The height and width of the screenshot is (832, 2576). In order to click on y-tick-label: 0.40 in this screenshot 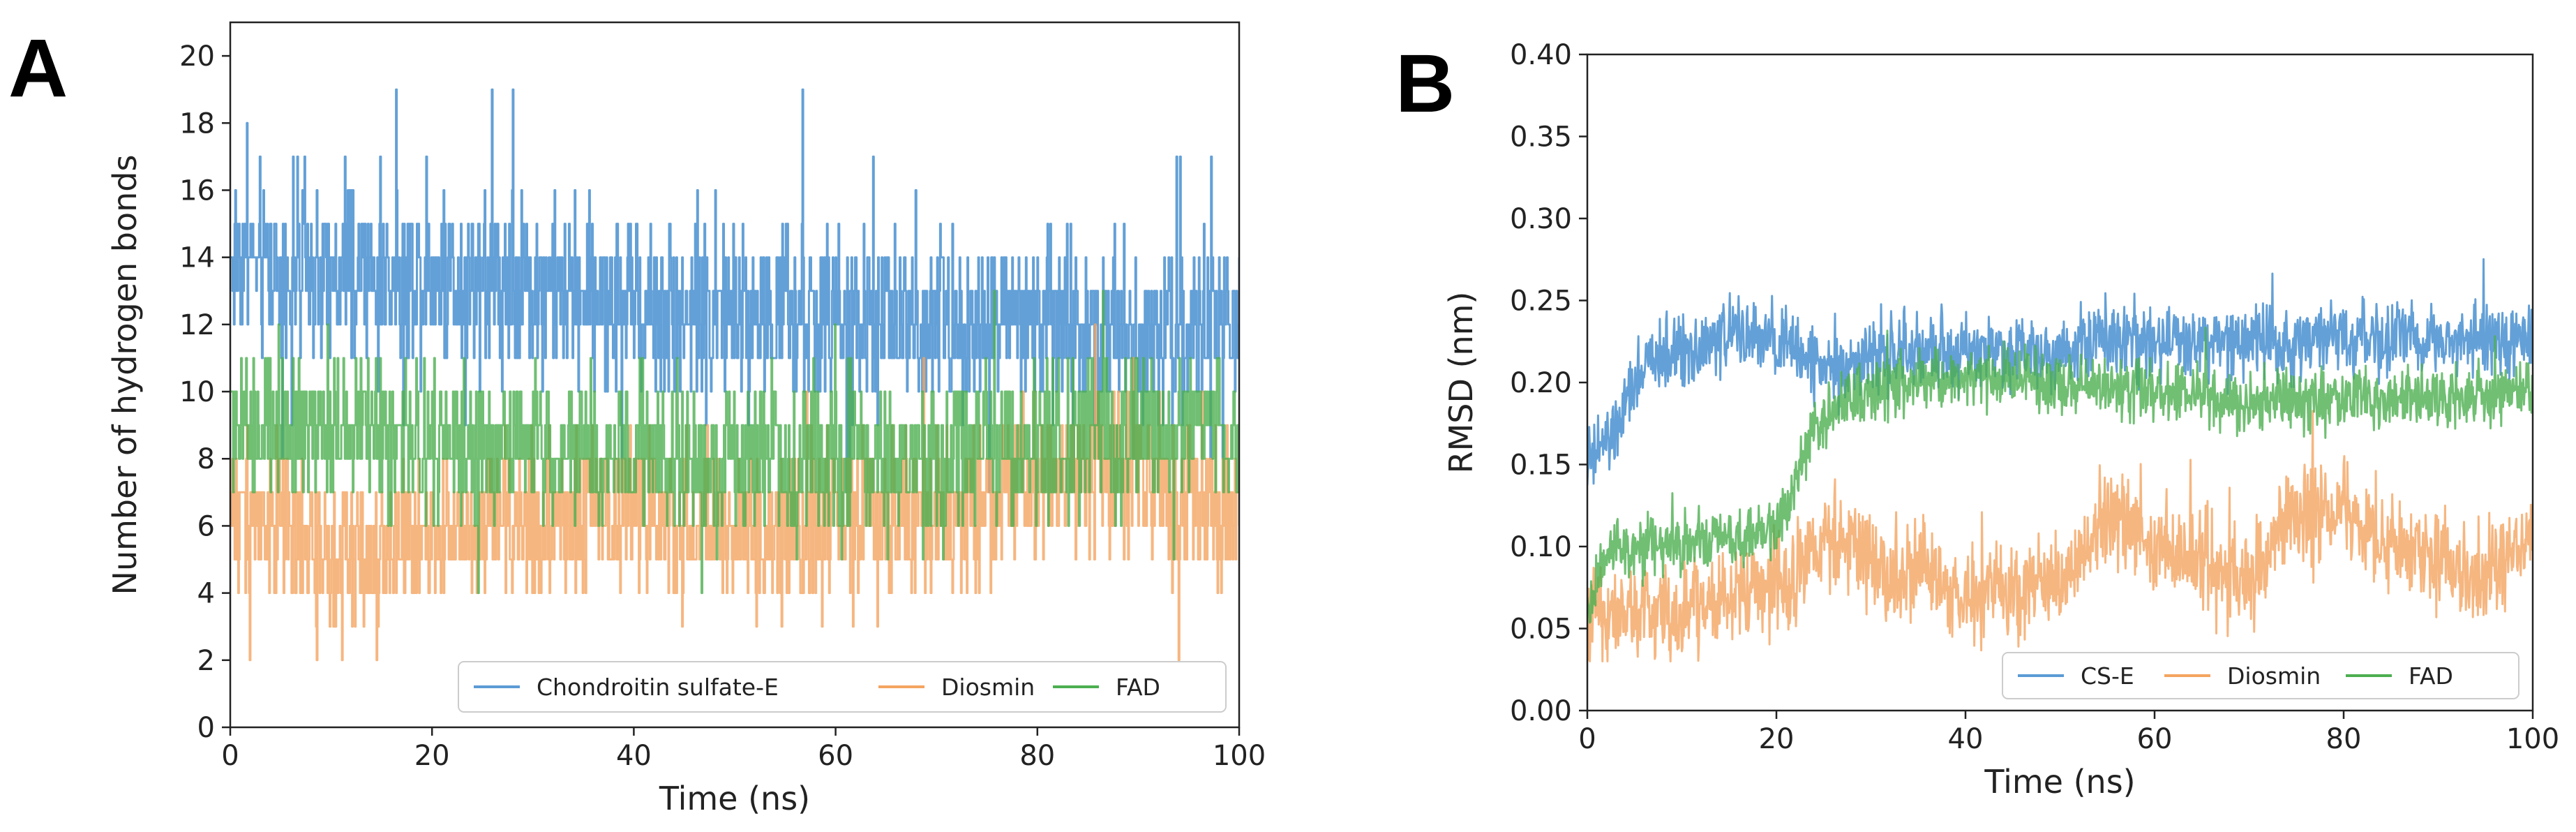, I will do `click(1541, 55)`.